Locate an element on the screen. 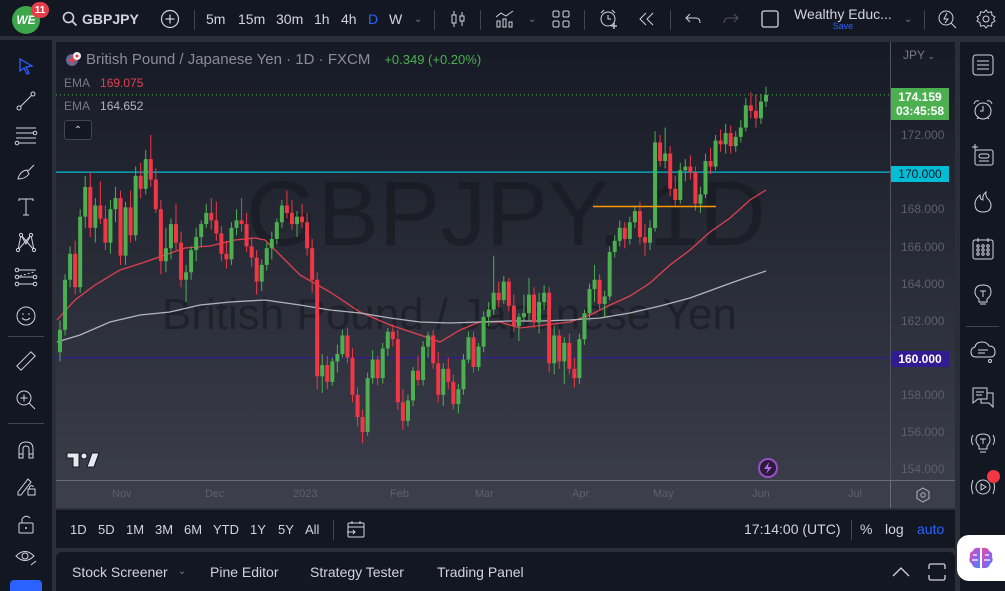 Image resolution: width=1005 pixels, height=591 pixels. magnet-tool is located at coordinates (26, 450).